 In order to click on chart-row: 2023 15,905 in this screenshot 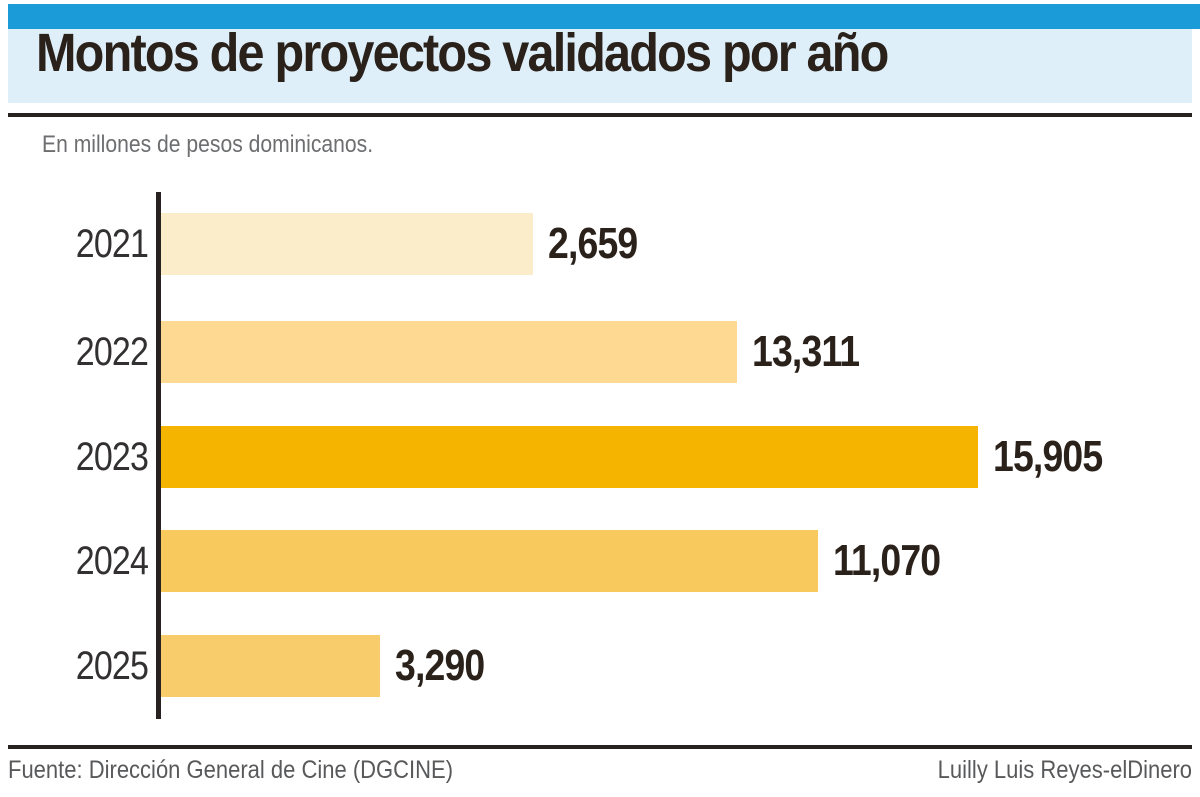, I will do `click(600, 457)`.